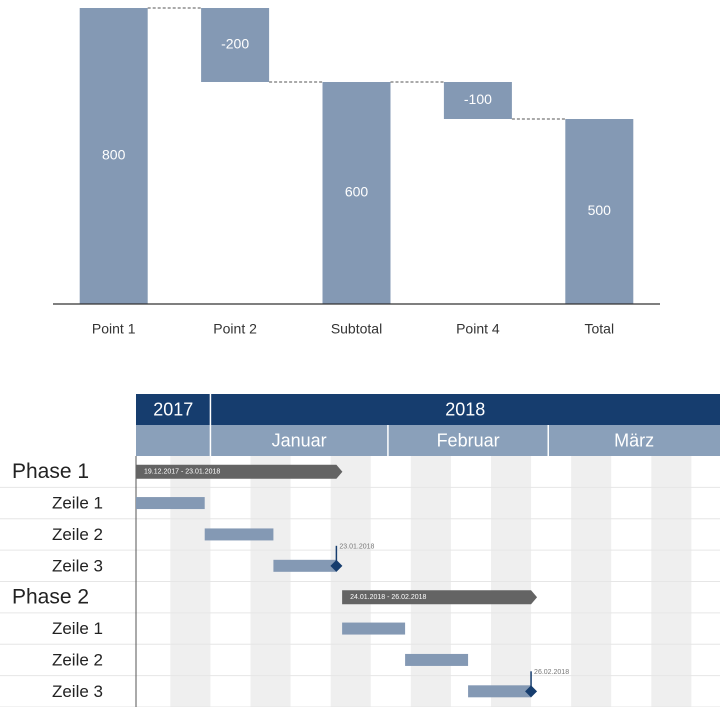 The image size is (720, 707). What do you see at coordinates (428, 440) in the screenshot?
I see `month-band` at bounding box center [428, 440].